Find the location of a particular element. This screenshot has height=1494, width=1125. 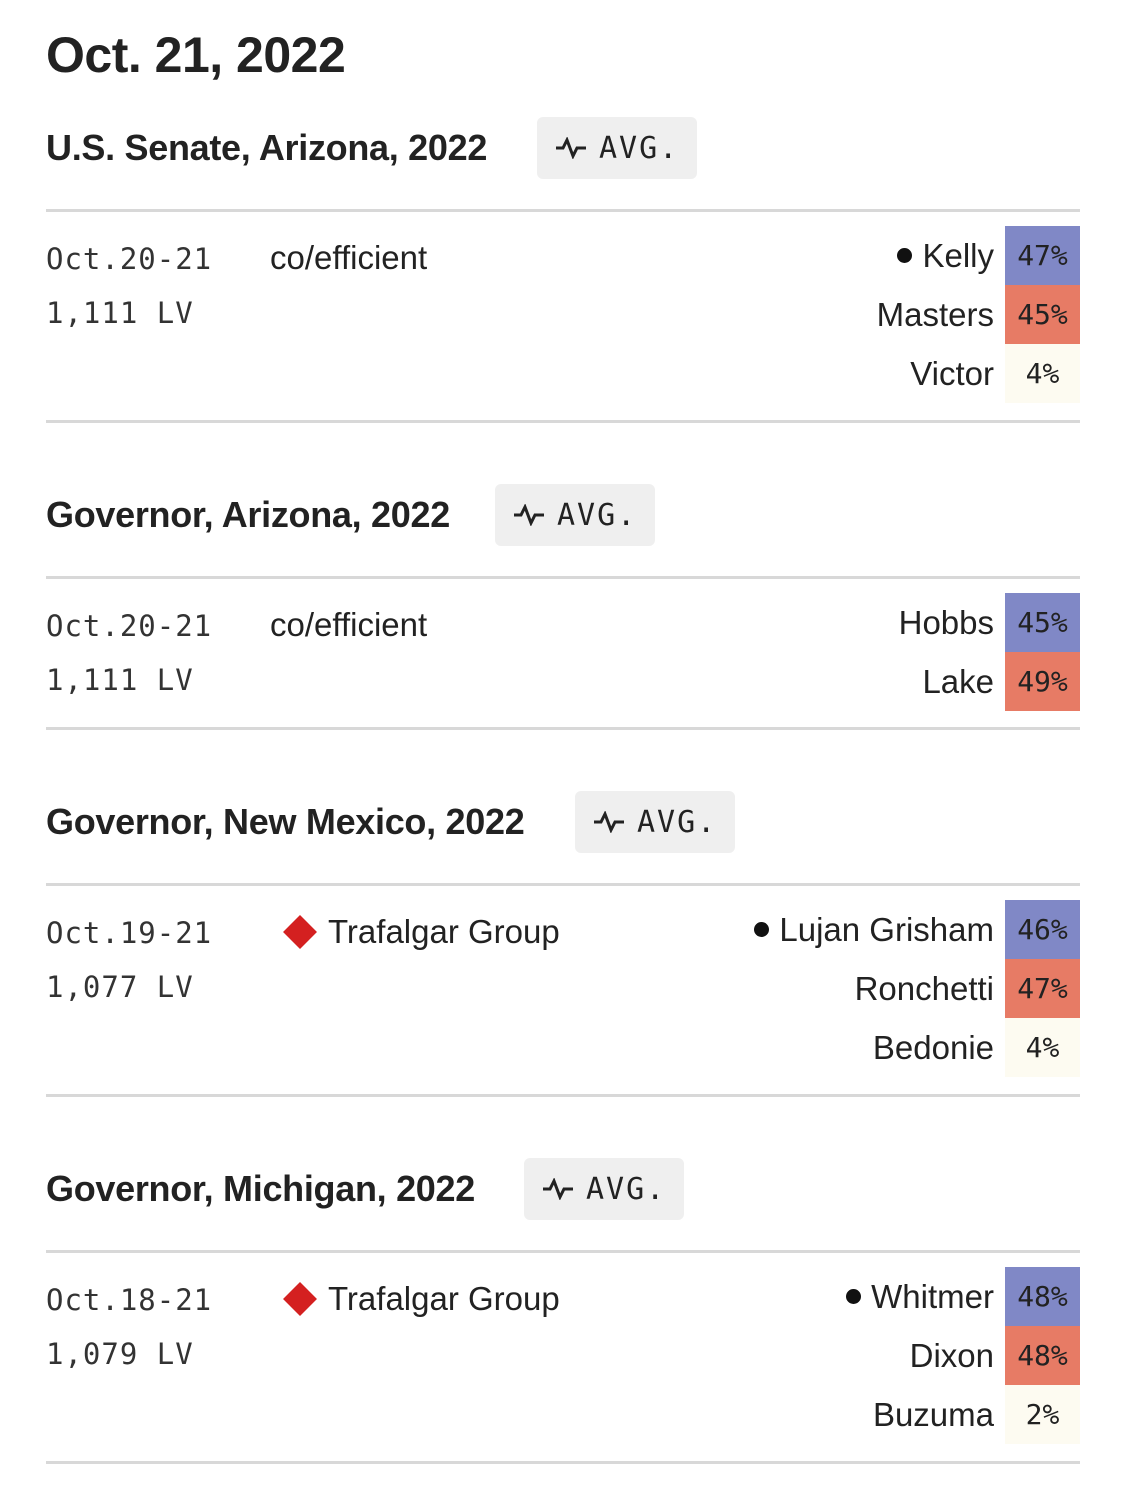

result-line: Victor 4% is located at coordinates (780, 373).